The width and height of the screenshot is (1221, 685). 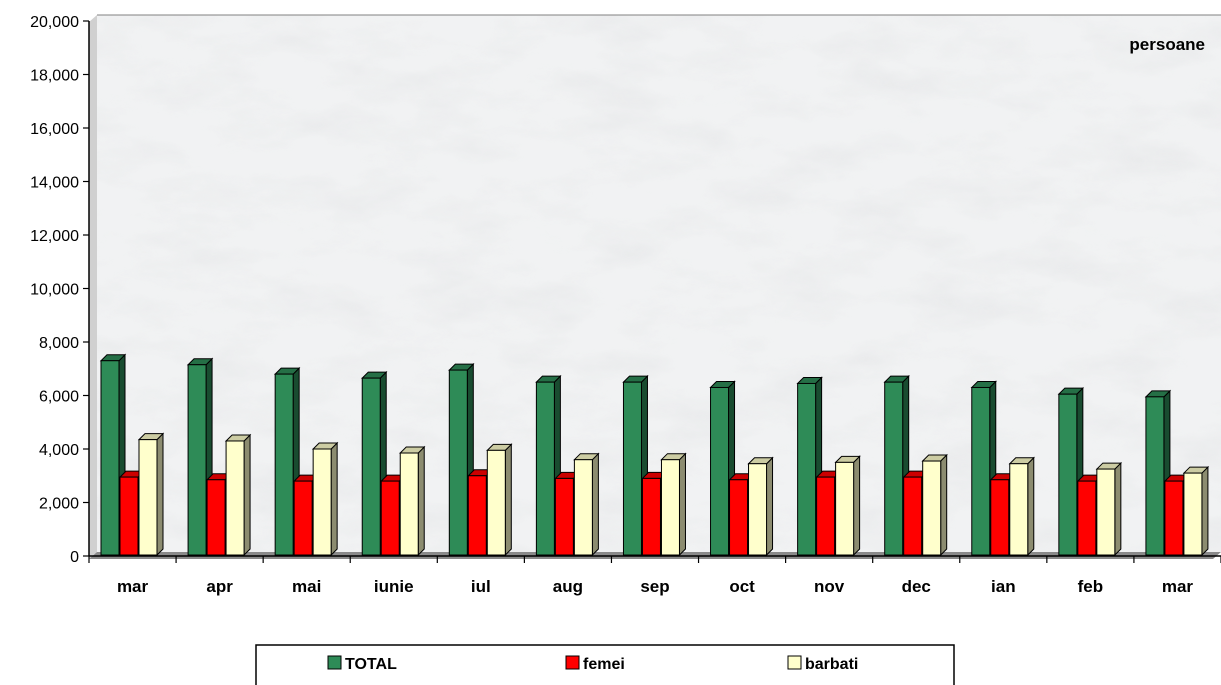 What do you see at coordinates (54, 183) in the screenshot?
I see `y-tick-label: 14,000` at bounding box center [54, 183].